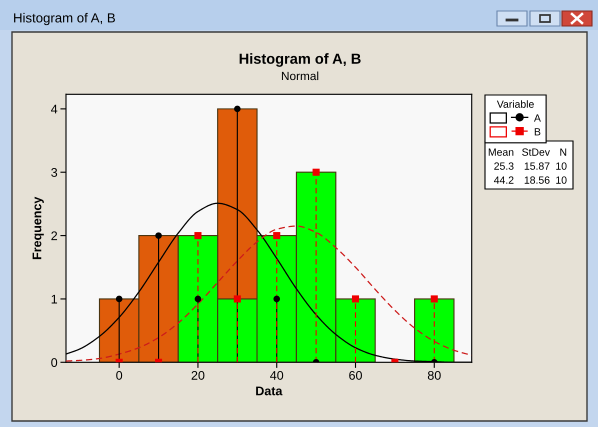 The height and width of the screenshot is (427, 598). Describe the element at coordinates (563, 152) in the screenshot. I see `text: N` at that location.